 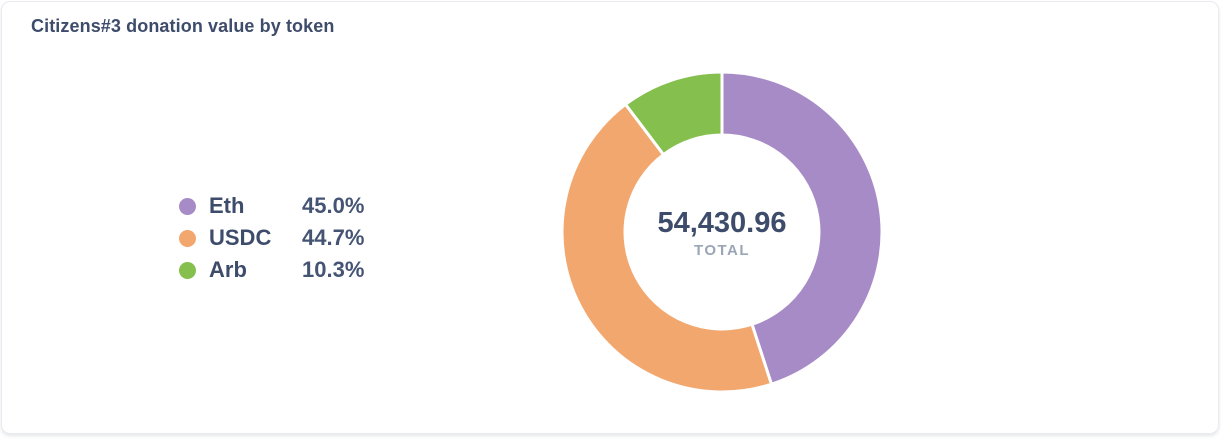 I want to click on legend-item-arb: Arb 10.3%, so click(x=271, y=270).